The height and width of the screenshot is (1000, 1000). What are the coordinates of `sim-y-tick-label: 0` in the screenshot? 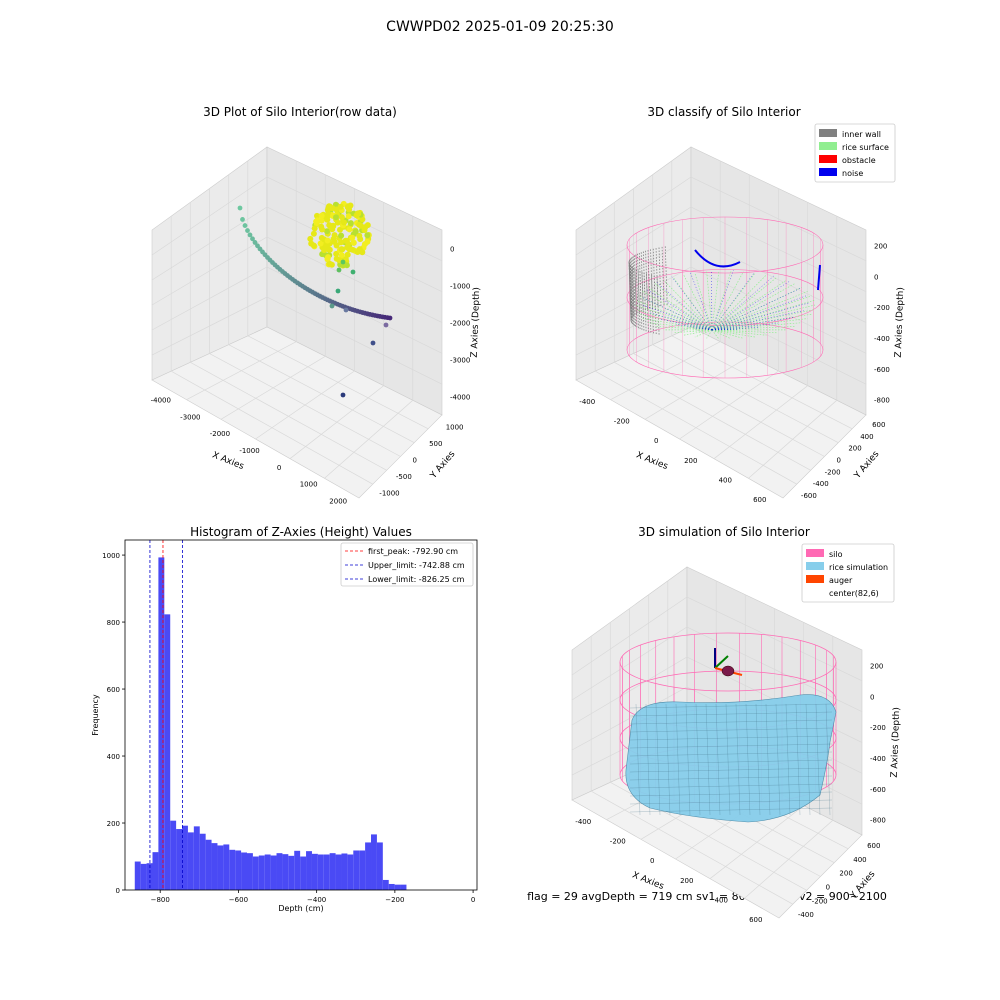 It's located at (828, 887).